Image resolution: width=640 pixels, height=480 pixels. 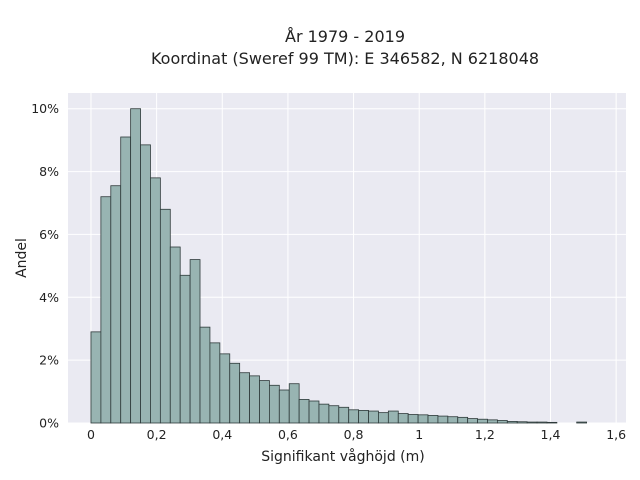 I want to click on x-tick-label-3: 0,6, so click(x=288, y=434).